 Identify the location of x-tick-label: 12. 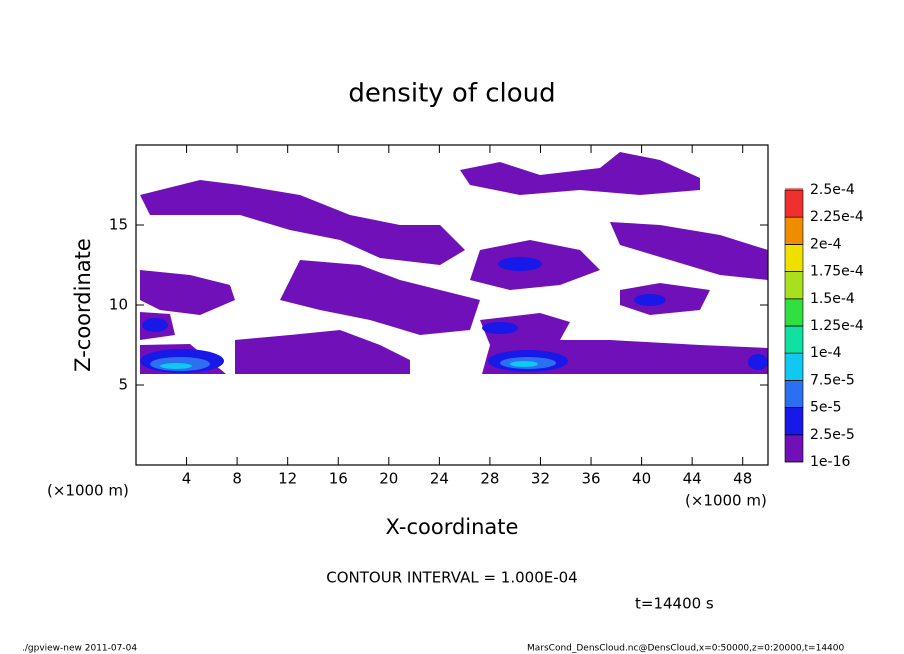
(287, 479).